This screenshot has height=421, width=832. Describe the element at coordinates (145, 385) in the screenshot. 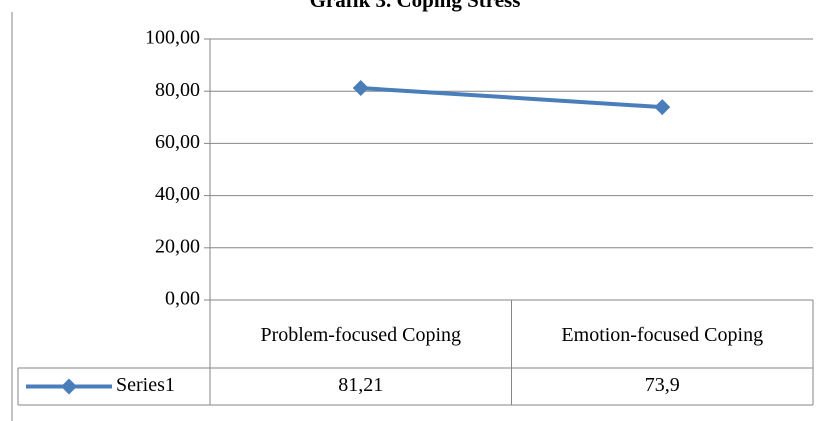

I see `legend-label: Series1` at that location.